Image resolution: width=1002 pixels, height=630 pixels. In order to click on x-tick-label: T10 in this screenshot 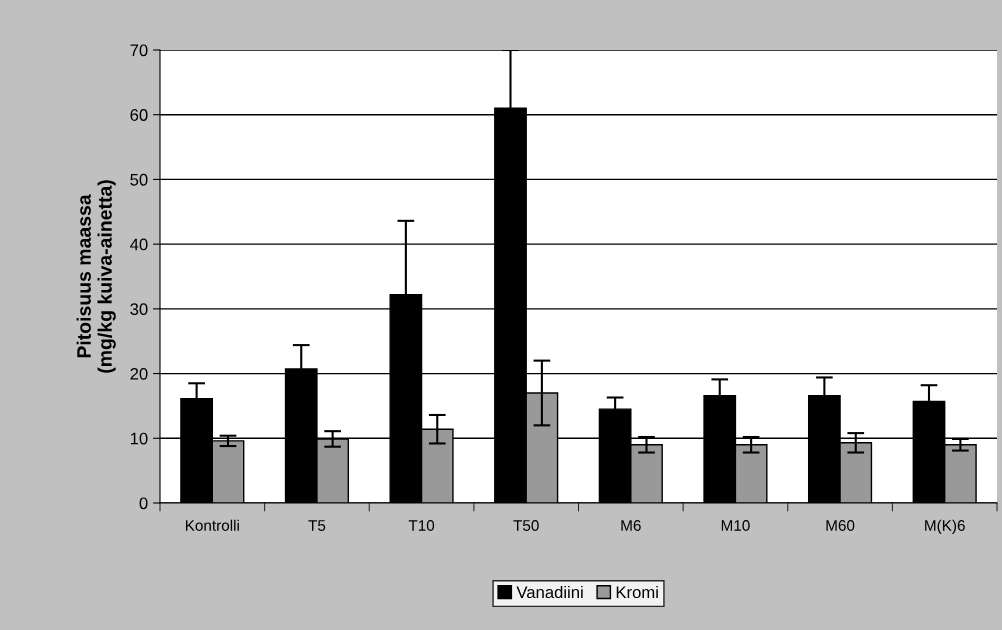, I will do `click(421, 525)`.